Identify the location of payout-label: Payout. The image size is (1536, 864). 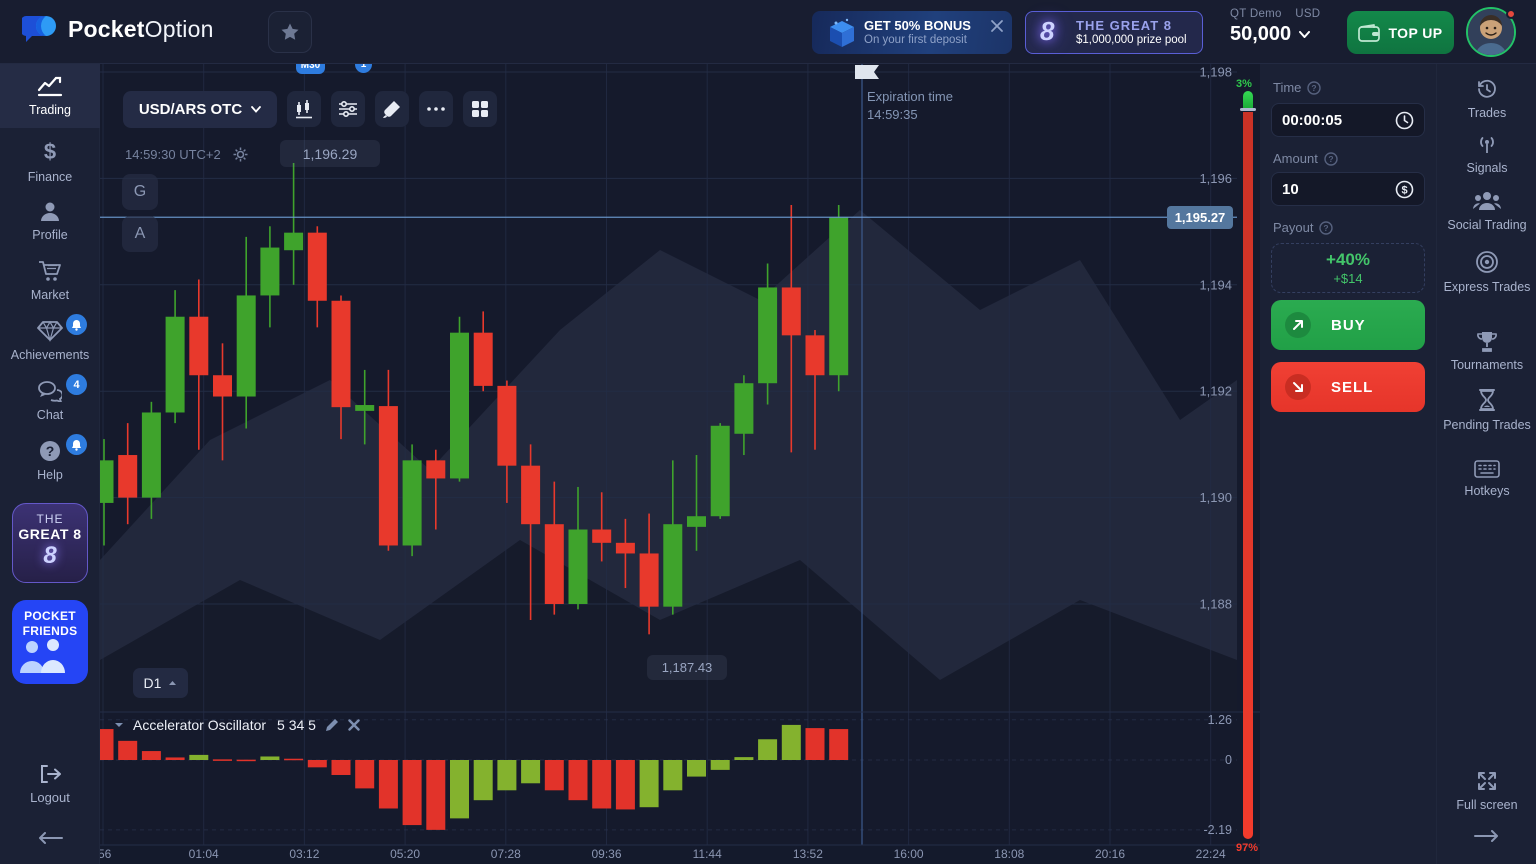
(1293, 227).